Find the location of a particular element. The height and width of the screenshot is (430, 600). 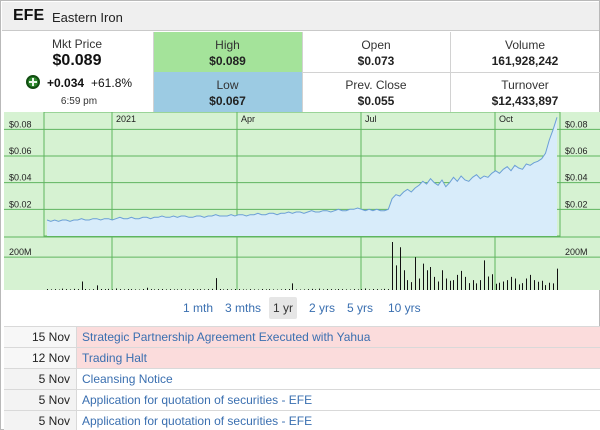

turnover-cell: Turnover $12,433,897 is located at coordinates (525, 92).